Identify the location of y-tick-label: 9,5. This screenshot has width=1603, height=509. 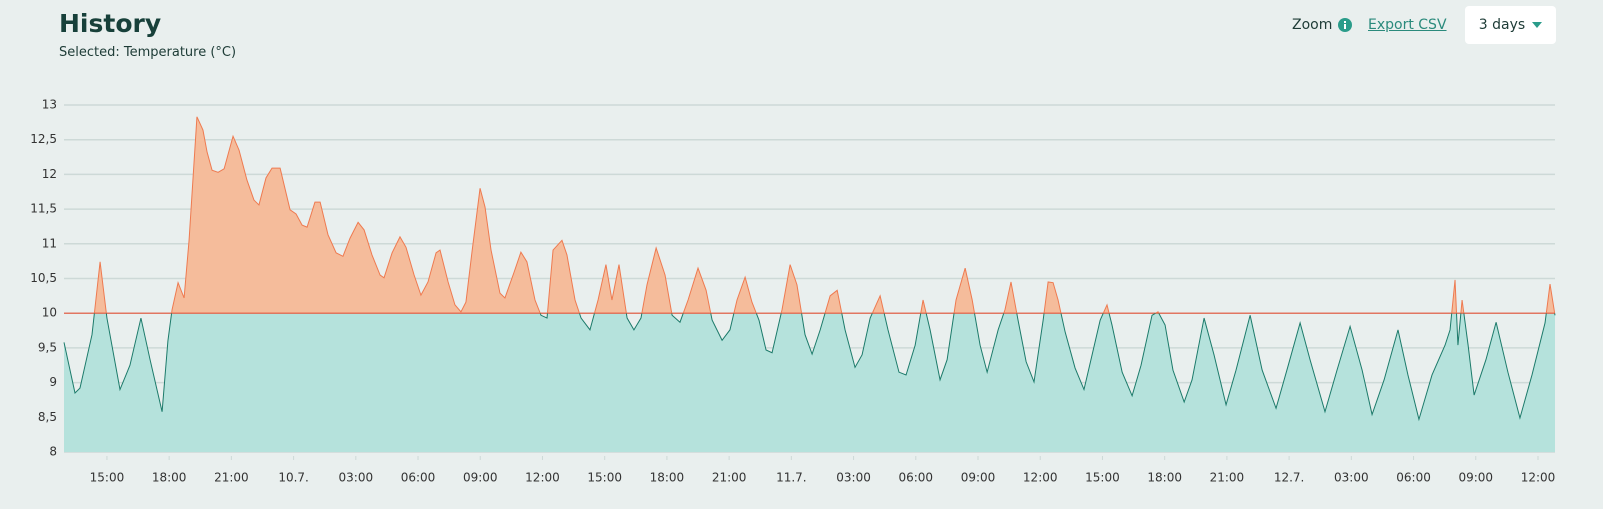
(47, 347).